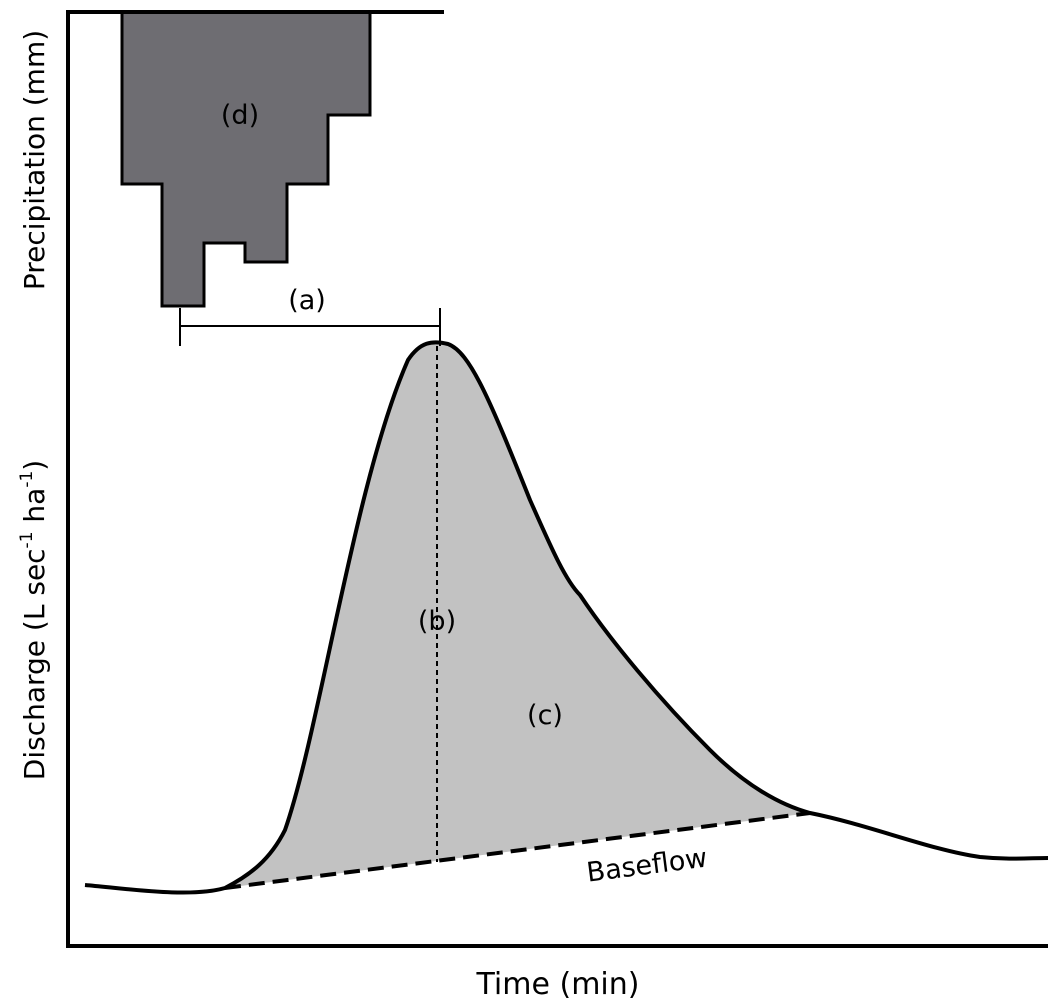 This screenshot has height=1006, width=1048. Describe the element at coordinates (27, 479) in the screenshot. I see `discharge-label-sup2: -1` at that location.